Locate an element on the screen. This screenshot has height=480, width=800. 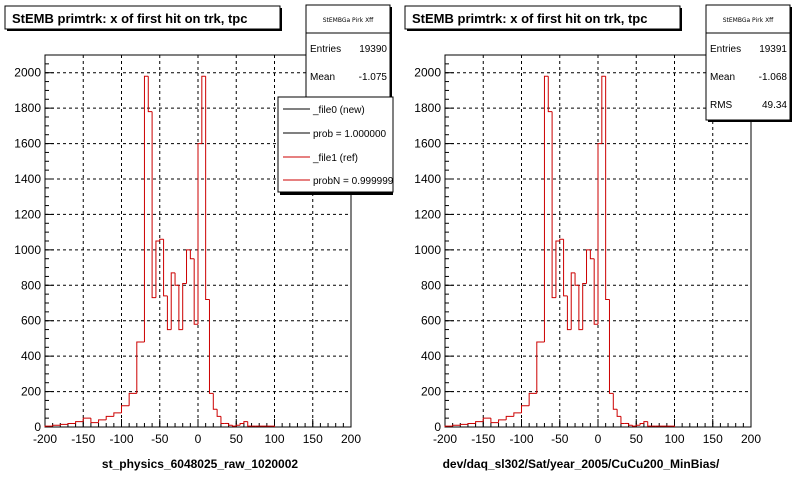
right-stats-rms-value: 49.34 is located at coordinates (774, 105).